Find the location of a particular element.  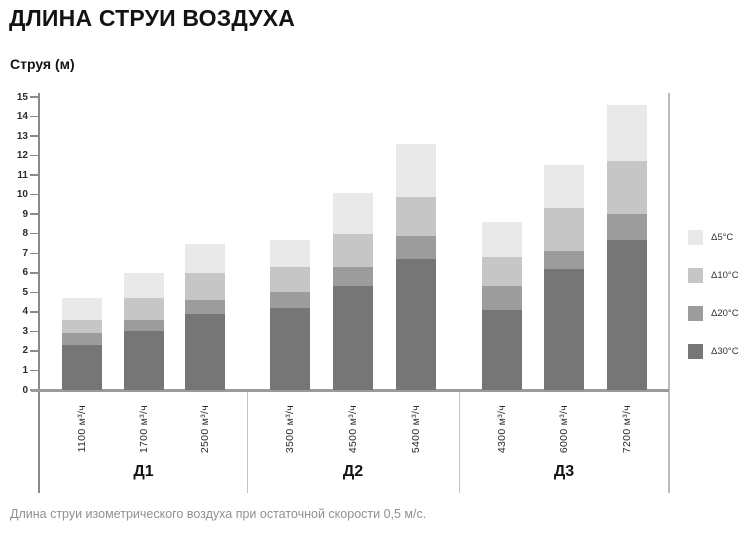

flow-label: 7200 м³/ч is located at coordinates (626, 429).